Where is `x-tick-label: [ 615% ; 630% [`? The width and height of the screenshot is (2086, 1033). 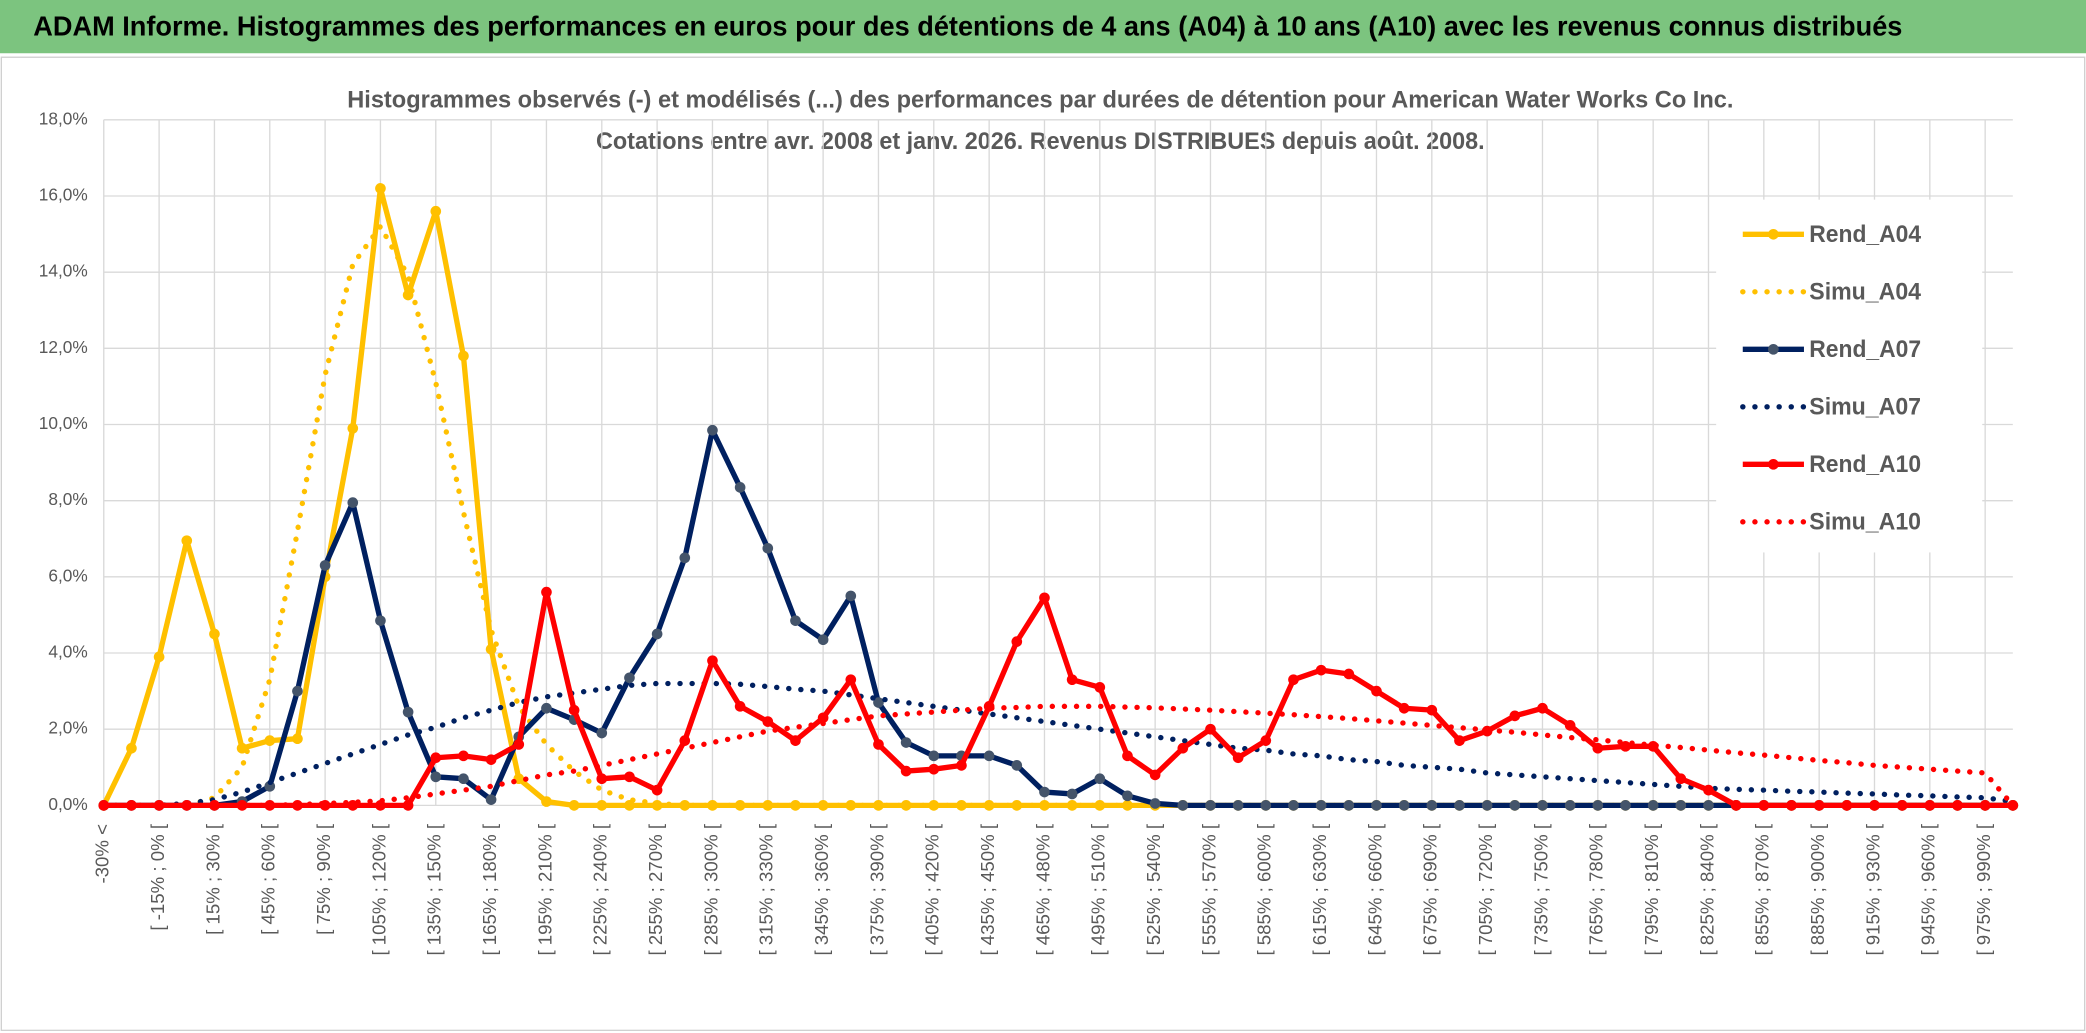 x-tick-label: [ 615% ; 630% [ is located at coordinates (1319, 889).